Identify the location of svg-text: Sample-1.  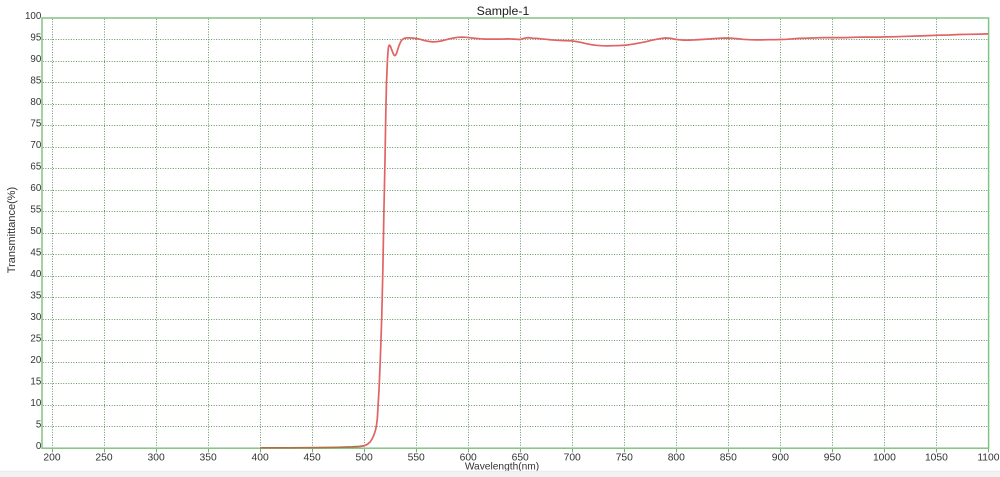
(503, 11).